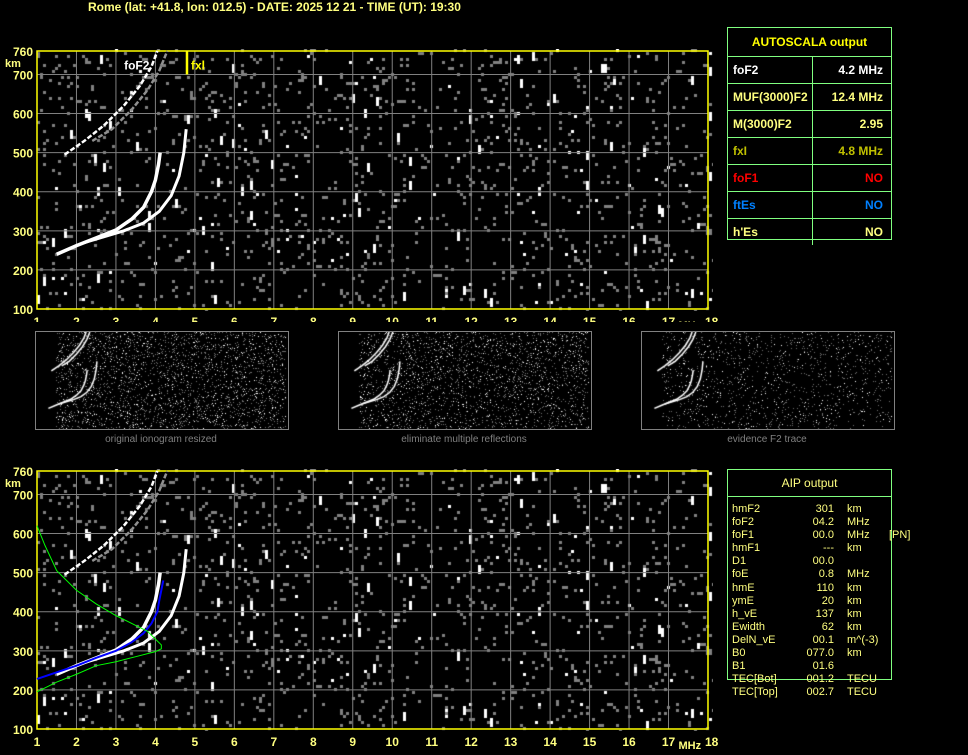  Describe the element at coordinates (862, 679) in the screenshot. I see `aip-unit: TECU` at that location.